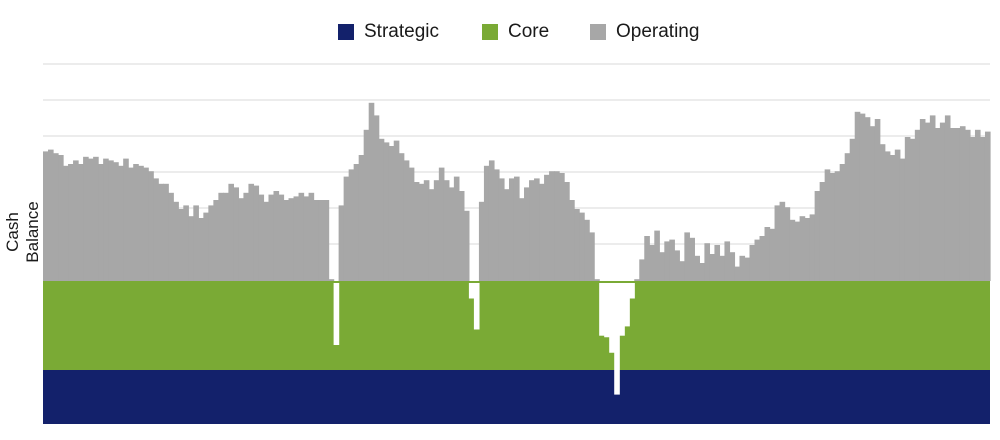  I want to click on legend-label-strategic: Strategic, so click(401, 31).